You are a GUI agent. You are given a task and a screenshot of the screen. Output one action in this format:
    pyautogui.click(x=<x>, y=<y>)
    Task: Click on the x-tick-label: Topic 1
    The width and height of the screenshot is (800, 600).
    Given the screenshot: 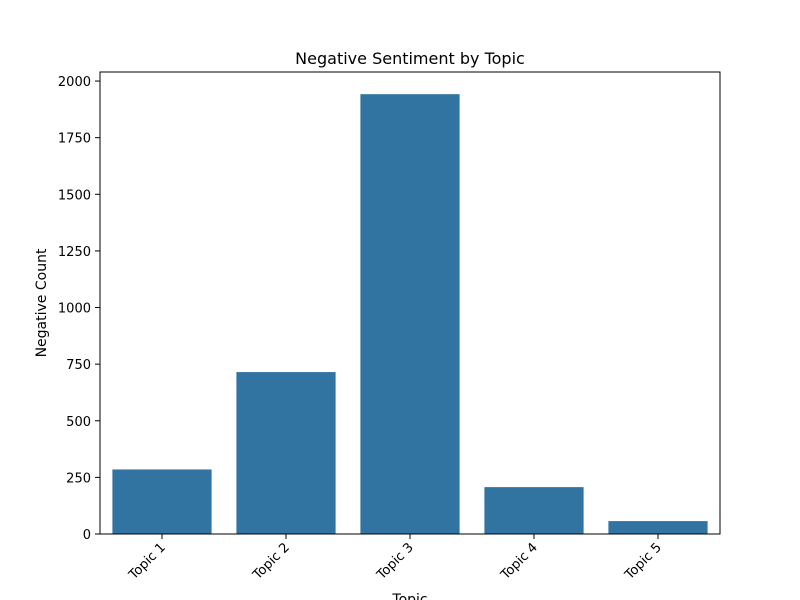 What is the action you would take?
    pyautogui.click(x=147, y=561)
    